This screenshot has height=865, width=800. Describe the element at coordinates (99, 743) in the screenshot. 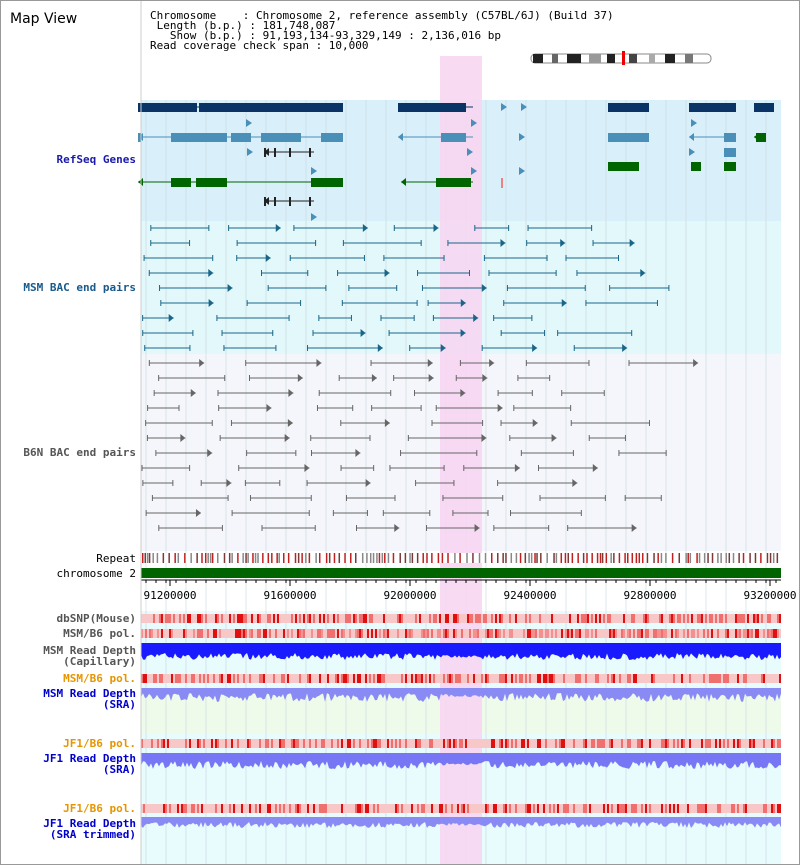

I see `jf1-b6-pol-label: JF1/B6 pol.` at that location.